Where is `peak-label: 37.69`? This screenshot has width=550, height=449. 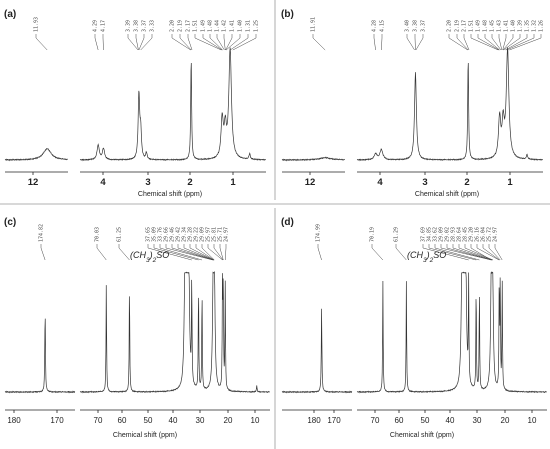 peak-label: 37.69 is located at coordinates (424, 234).